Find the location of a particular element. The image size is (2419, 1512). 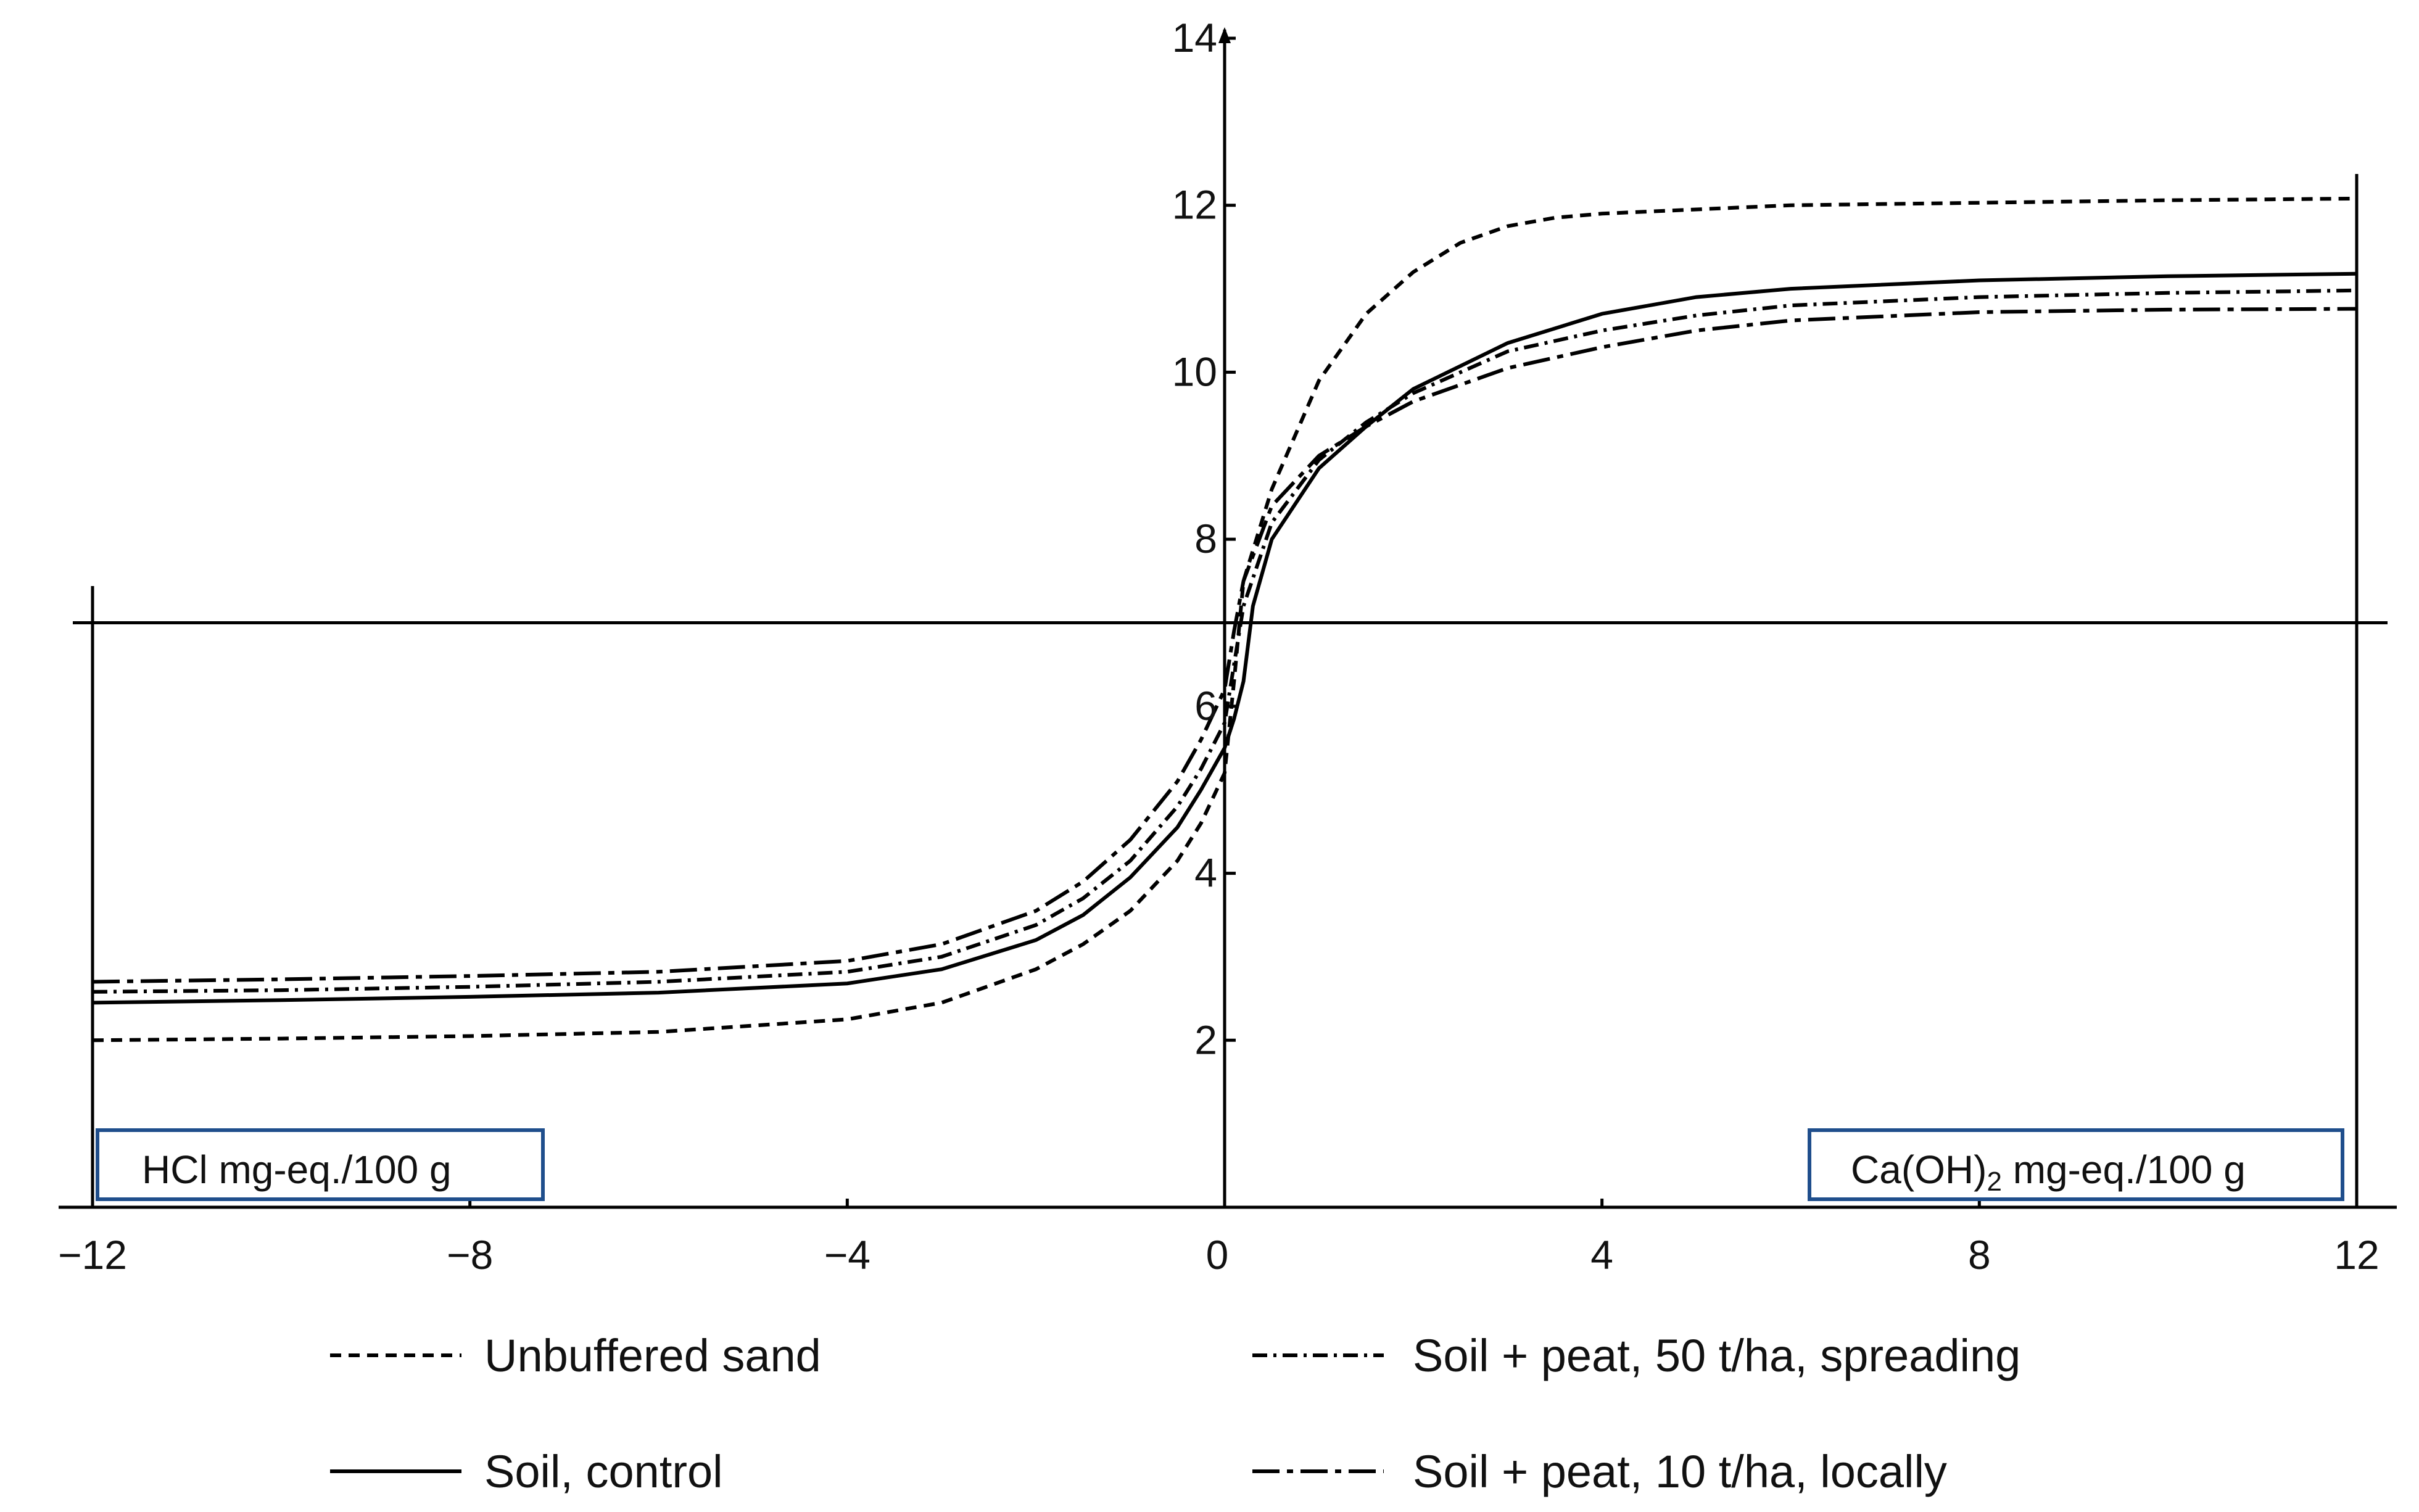

legend-label: Soil + peat, 50 t/ha, spreading is located at coordinates (1716, 1355).